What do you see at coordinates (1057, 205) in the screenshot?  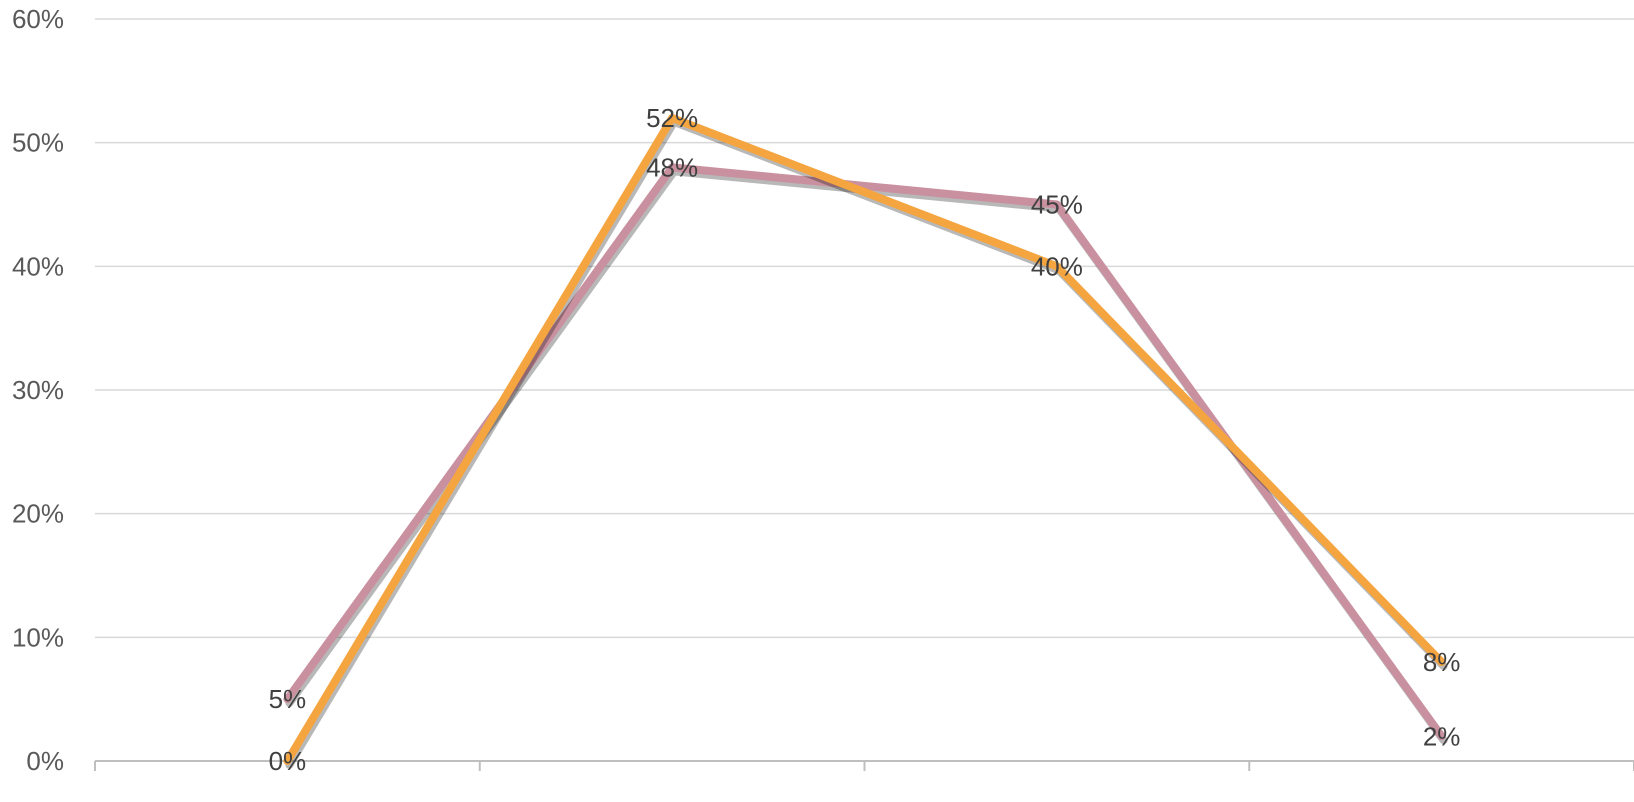 I see `data-label: 45%` at bounding box center [1057, 205].